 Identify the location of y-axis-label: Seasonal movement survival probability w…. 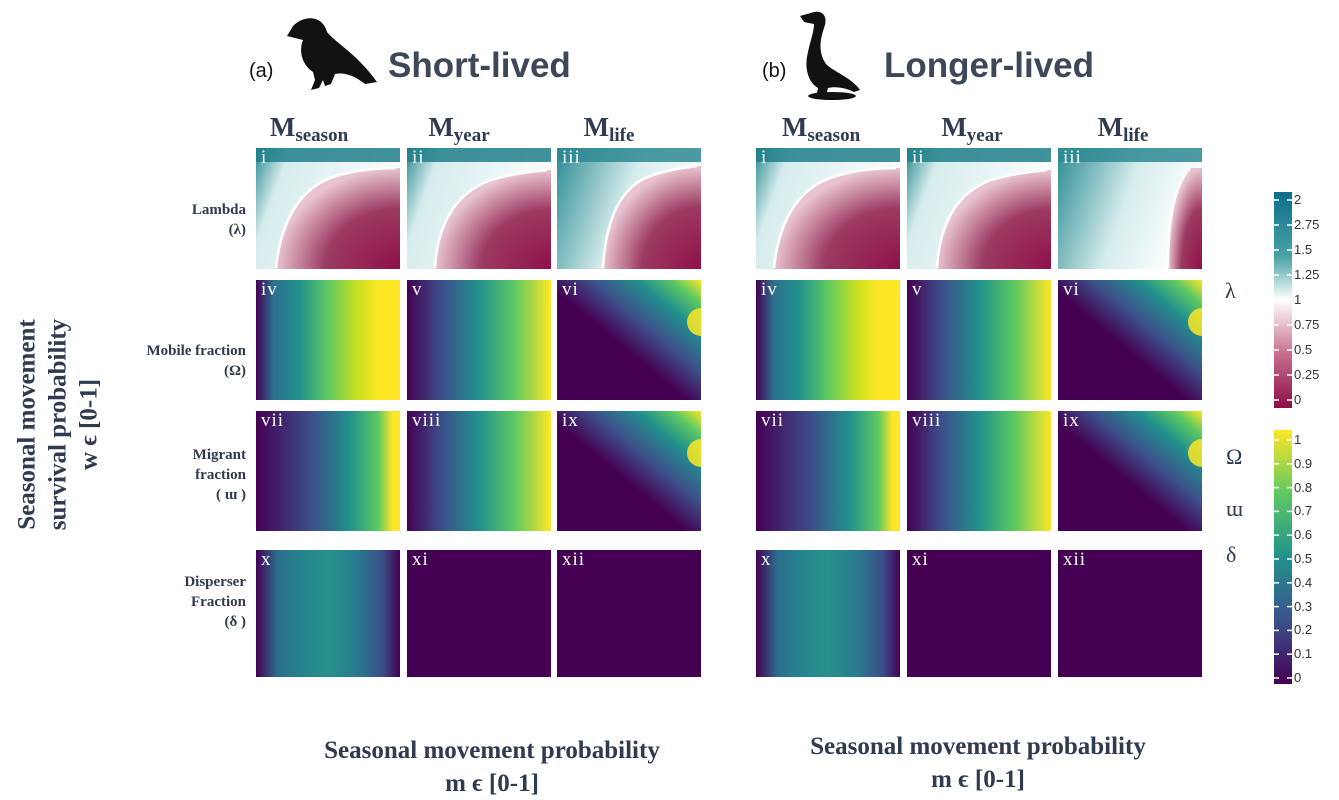
(58, 424).